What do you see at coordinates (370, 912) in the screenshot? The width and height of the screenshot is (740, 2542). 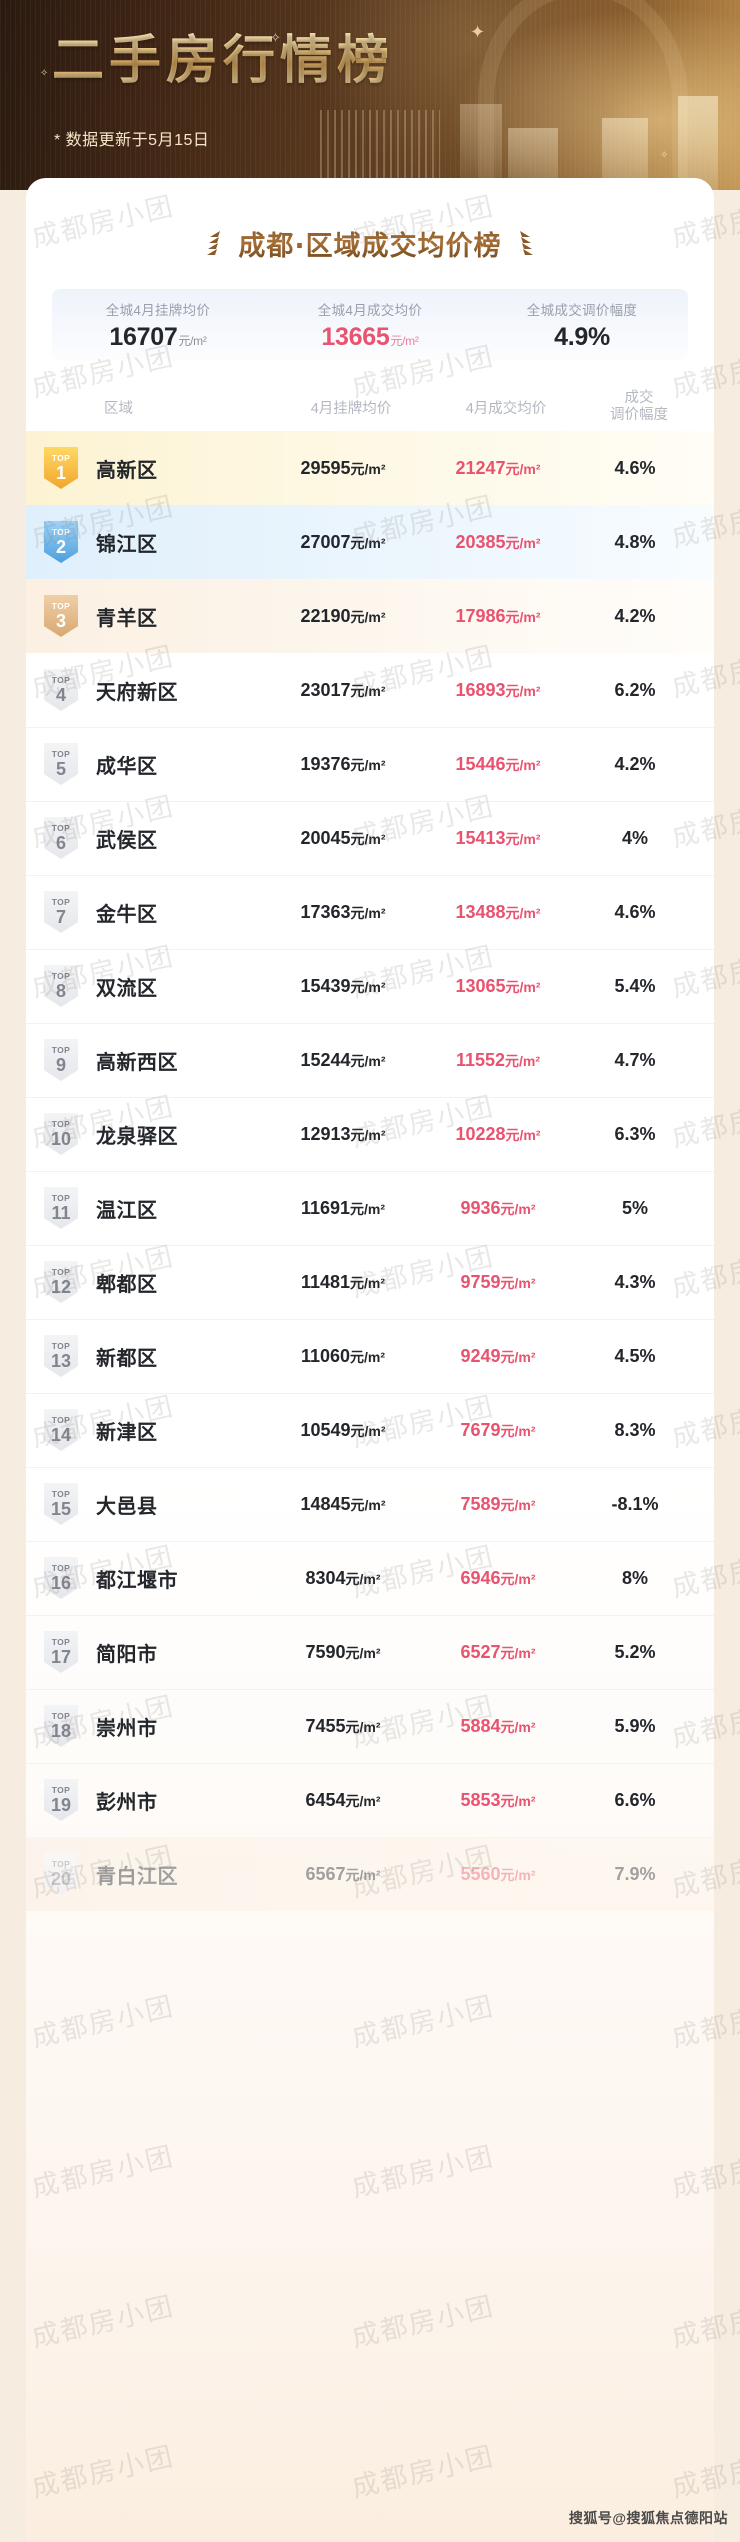 I see `table-row: TOP 7 金牛区 17363元/m² 13488元/m² 4.6%` at bounding box center [370, 912].